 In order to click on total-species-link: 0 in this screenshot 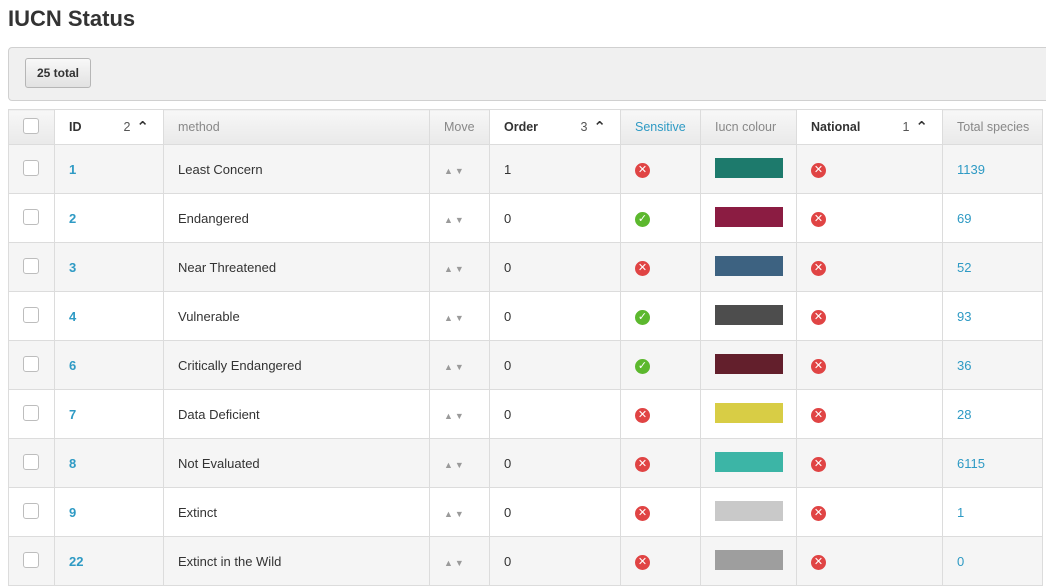, I will do `click(961, 561)`.